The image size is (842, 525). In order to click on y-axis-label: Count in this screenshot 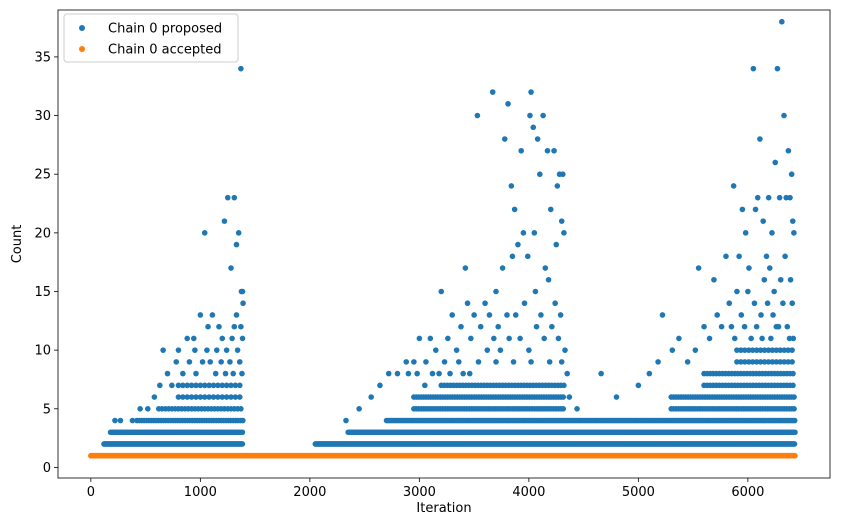, I will do `click(17, 244)`.